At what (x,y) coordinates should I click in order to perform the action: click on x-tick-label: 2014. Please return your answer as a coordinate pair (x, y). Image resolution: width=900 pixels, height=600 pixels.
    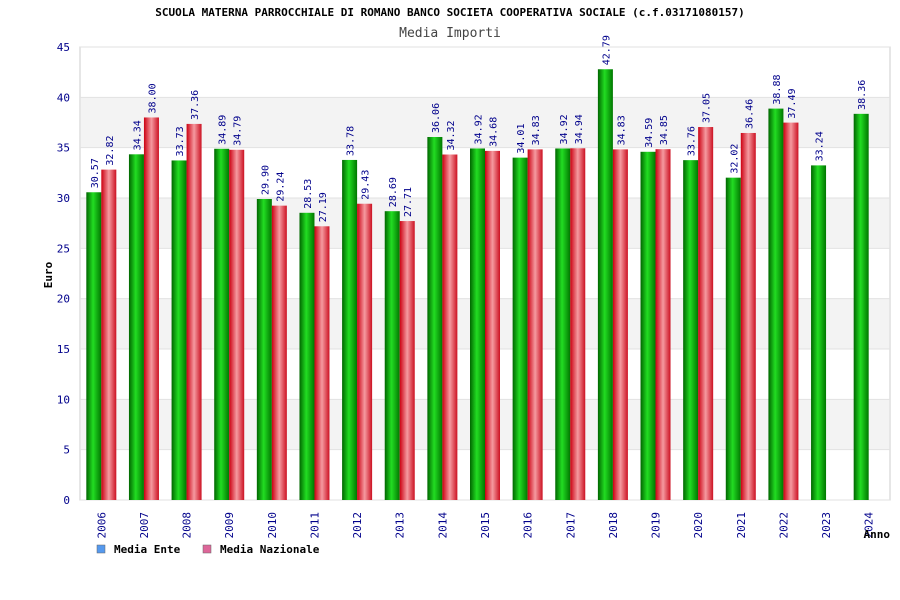
    Looking at the image, I should click on (442, 525).